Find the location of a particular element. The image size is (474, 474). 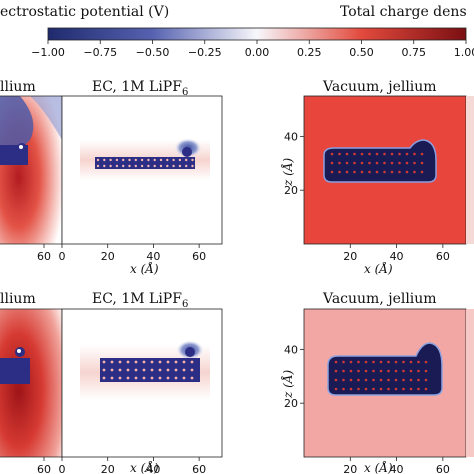

panel-bot-left-title: llium is located at coordinates (18, 299).